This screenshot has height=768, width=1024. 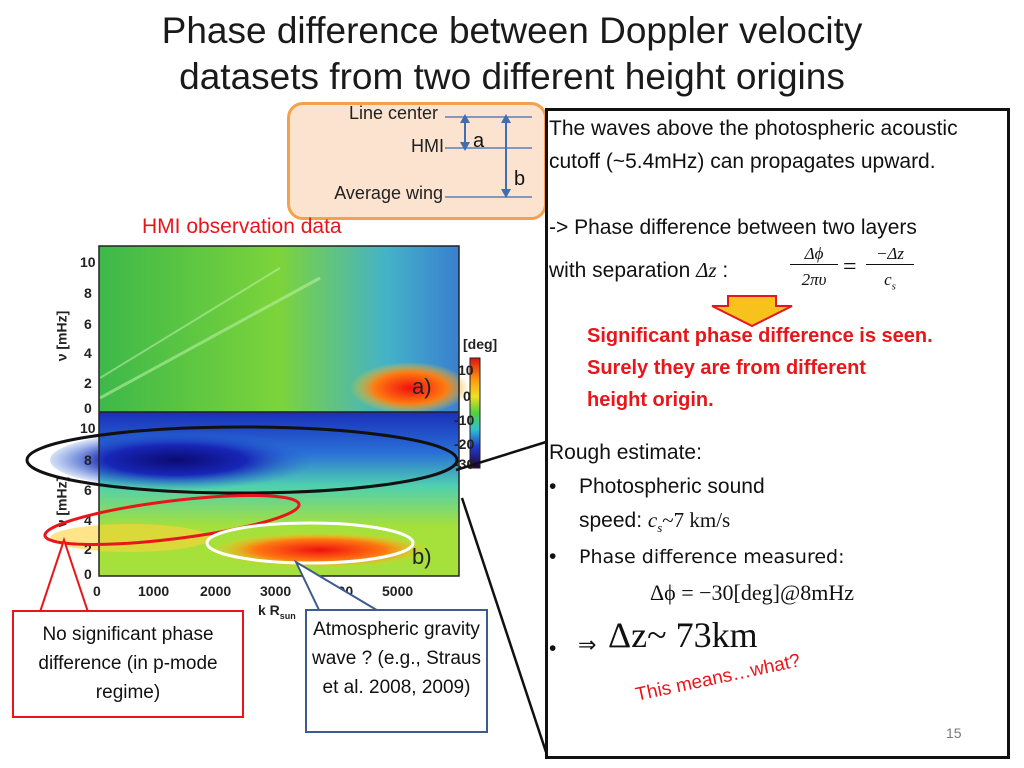 I want to click on legend-b-label: b, so click(x=520, y=179).